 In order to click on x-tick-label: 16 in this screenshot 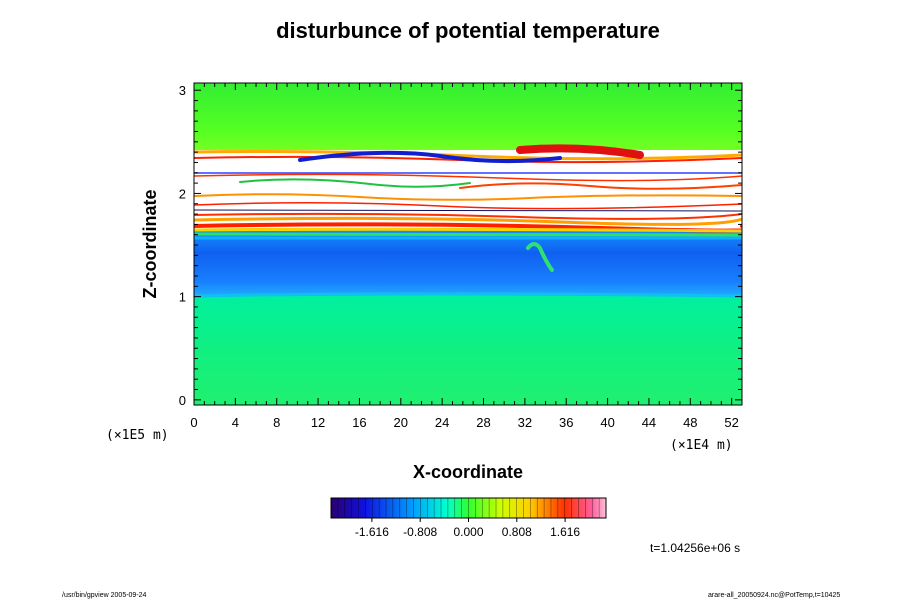, I will do `click(359, 422)`.